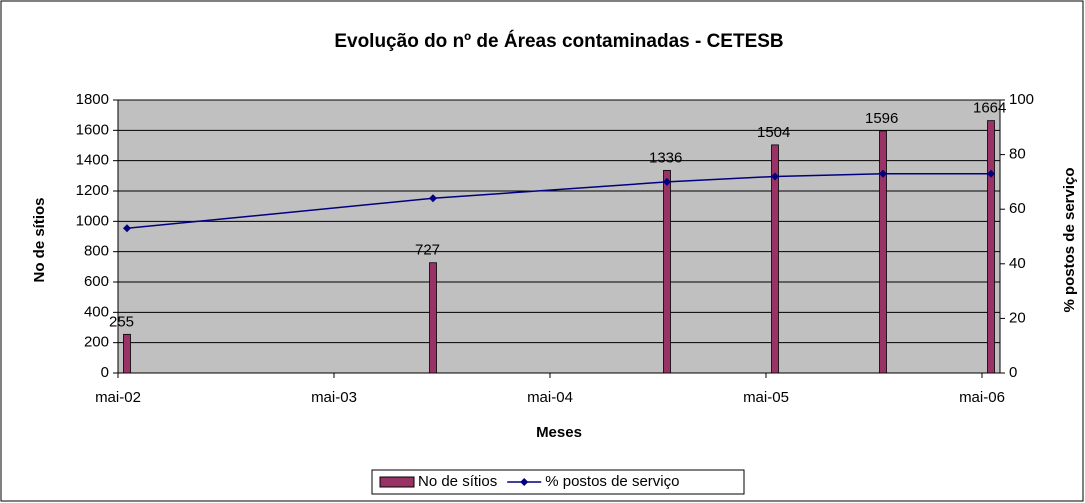 Image resolution: width=1085 pixels, height=503 pixels. I want to click on legend-label: % postos de serviço, so click(612, 481).